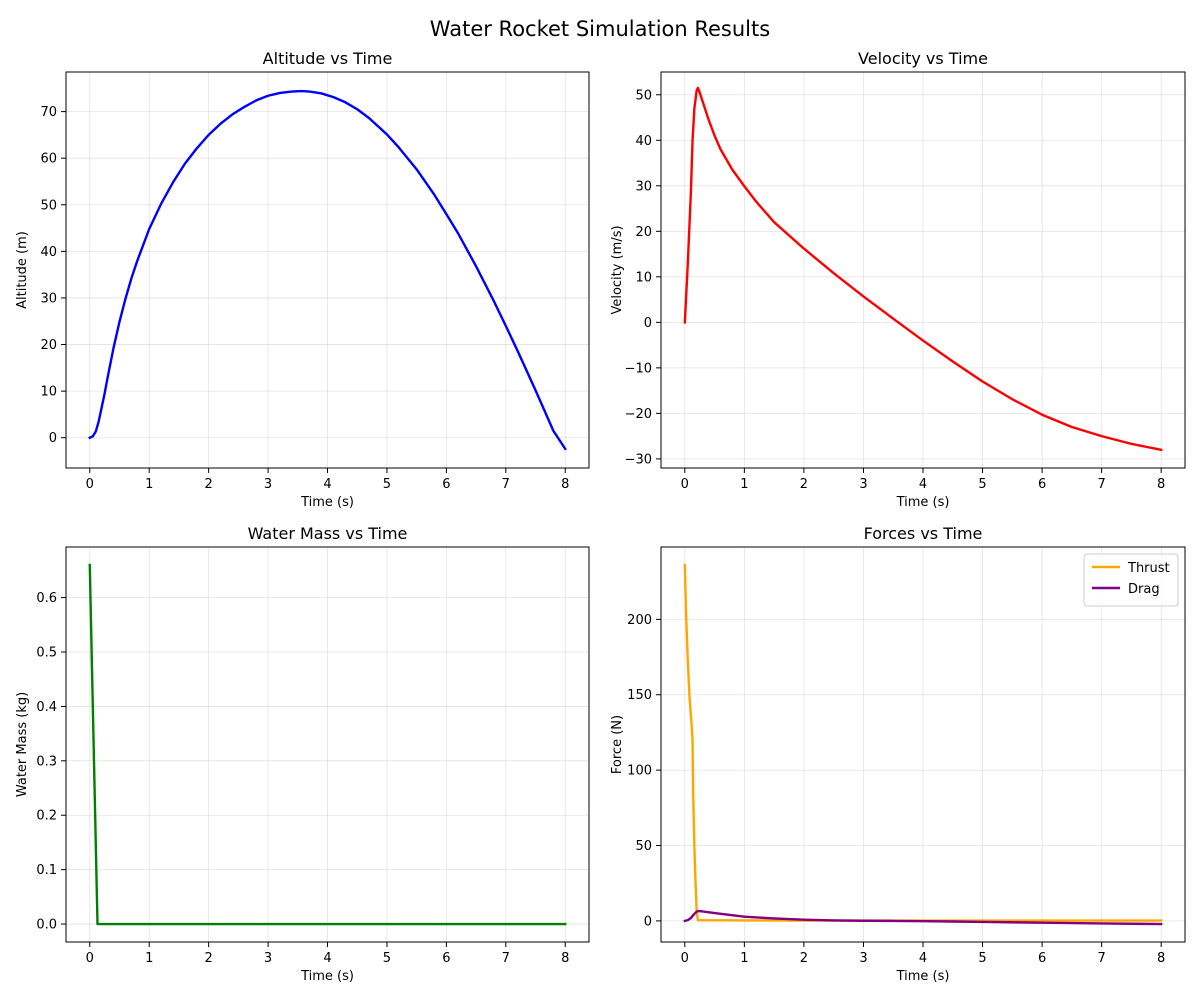 Image resolution: width=1200 pixels, height=1000 pixels. Describe the element at coordinates (48, 159) in the screenshot. I see `y-tick-label: 60` at that location.